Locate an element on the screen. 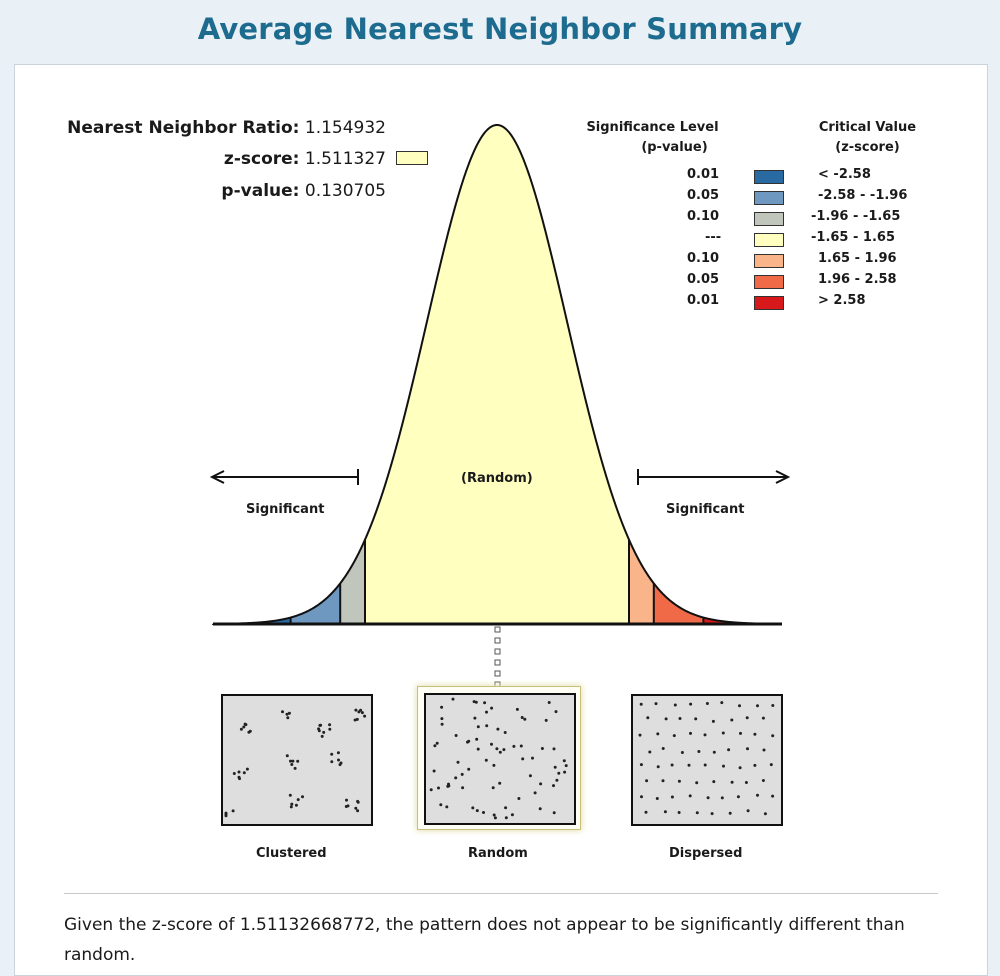  random-pattern-plot is located at coordinates (500, 759).